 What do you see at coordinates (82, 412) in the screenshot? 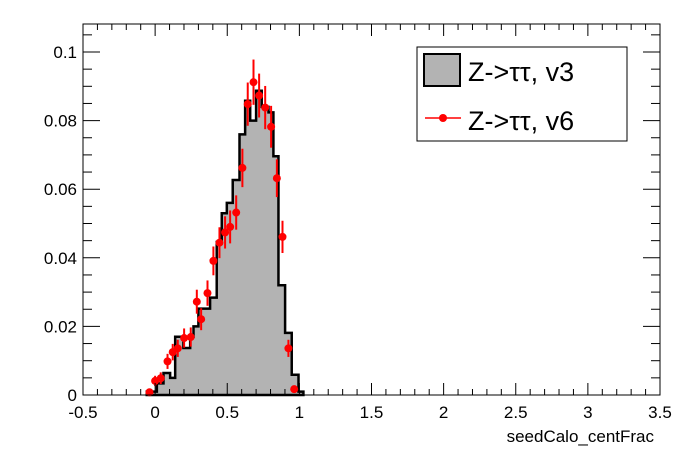
I see `x-tick-label: -0.5` at bounding box center [82, 412].